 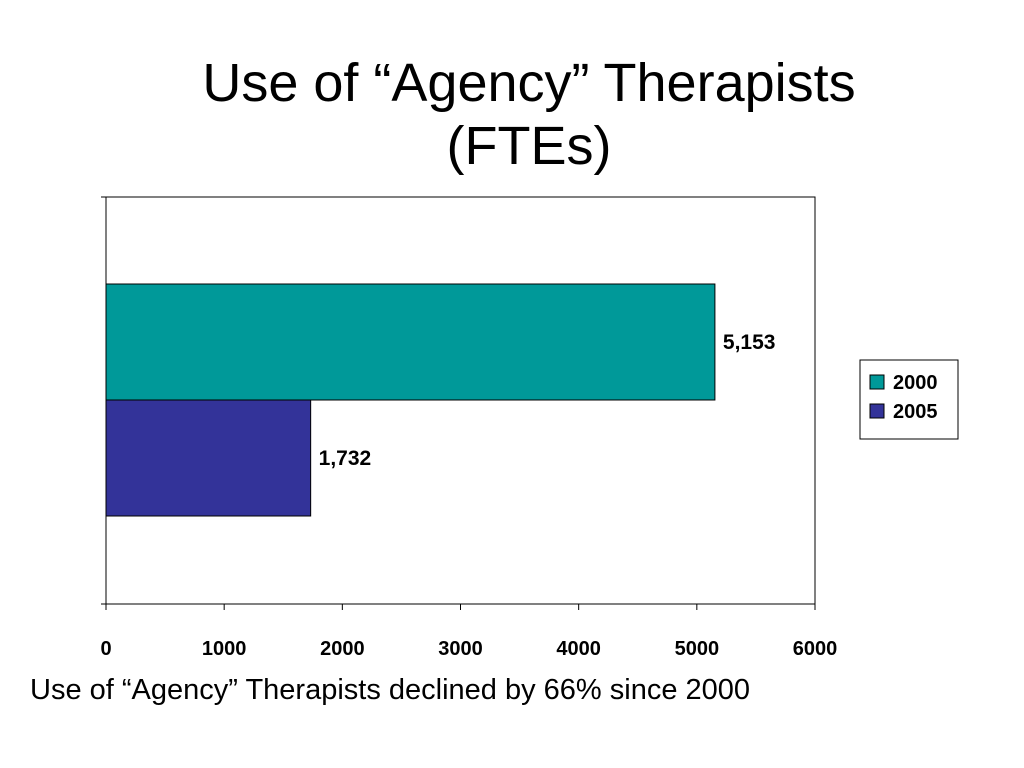 I want to click on legend-label-2005: 2005, so click(x=915, y=412).